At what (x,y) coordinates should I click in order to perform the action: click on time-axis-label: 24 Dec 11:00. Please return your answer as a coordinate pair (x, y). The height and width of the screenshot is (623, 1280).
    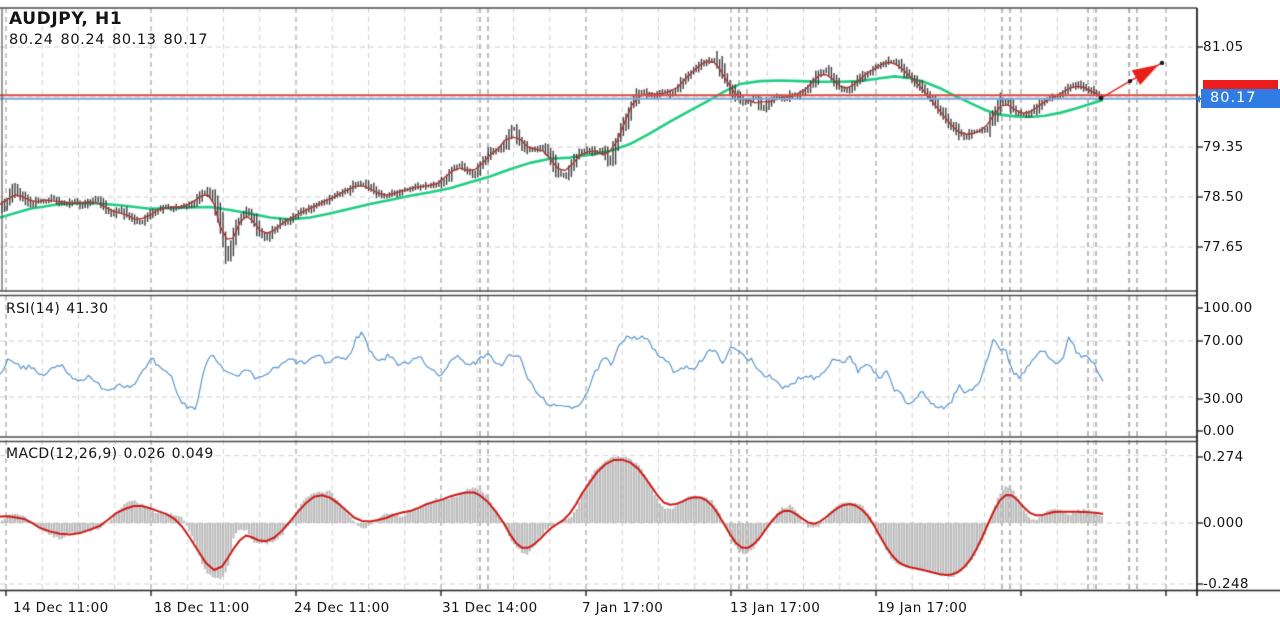
    Looking at the image, I should click on (342, 608).